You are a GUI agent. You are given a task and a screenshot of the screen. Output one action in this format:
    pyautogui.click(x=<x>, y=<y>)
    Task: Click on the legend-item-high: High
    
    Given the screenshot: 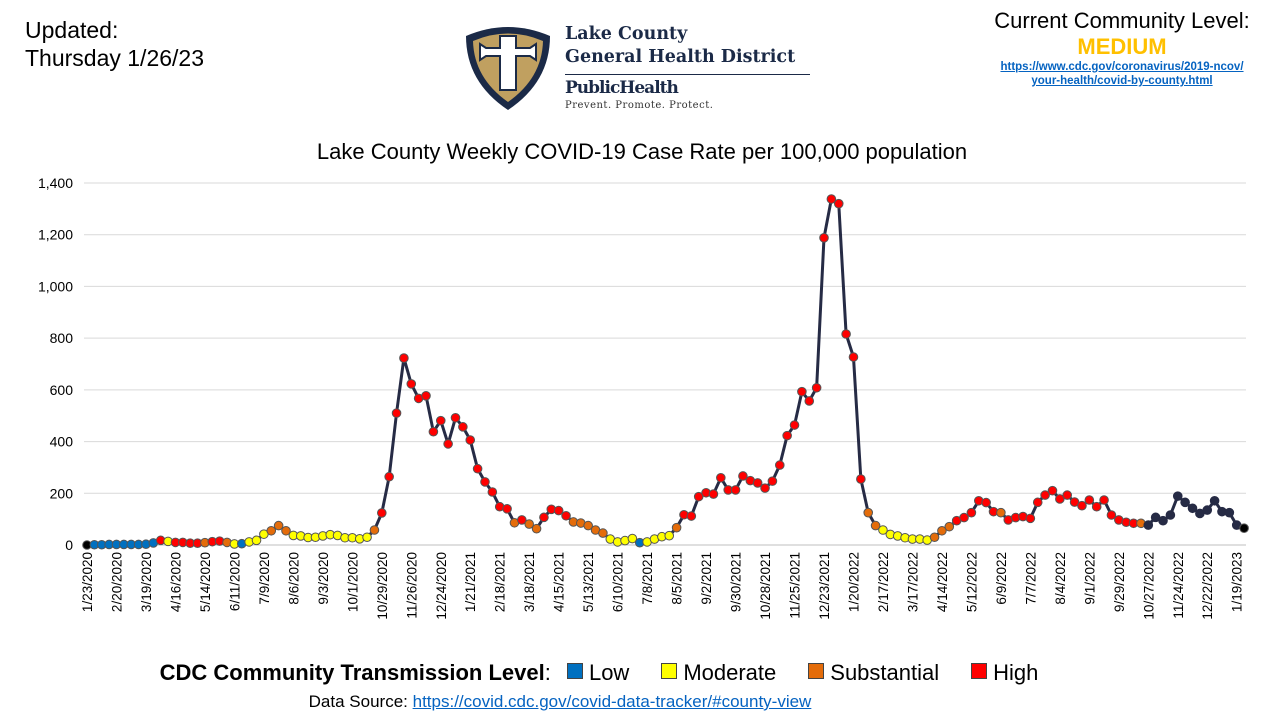 What is the action you would take?
    pyautogui.click(x=999, y=672)
    